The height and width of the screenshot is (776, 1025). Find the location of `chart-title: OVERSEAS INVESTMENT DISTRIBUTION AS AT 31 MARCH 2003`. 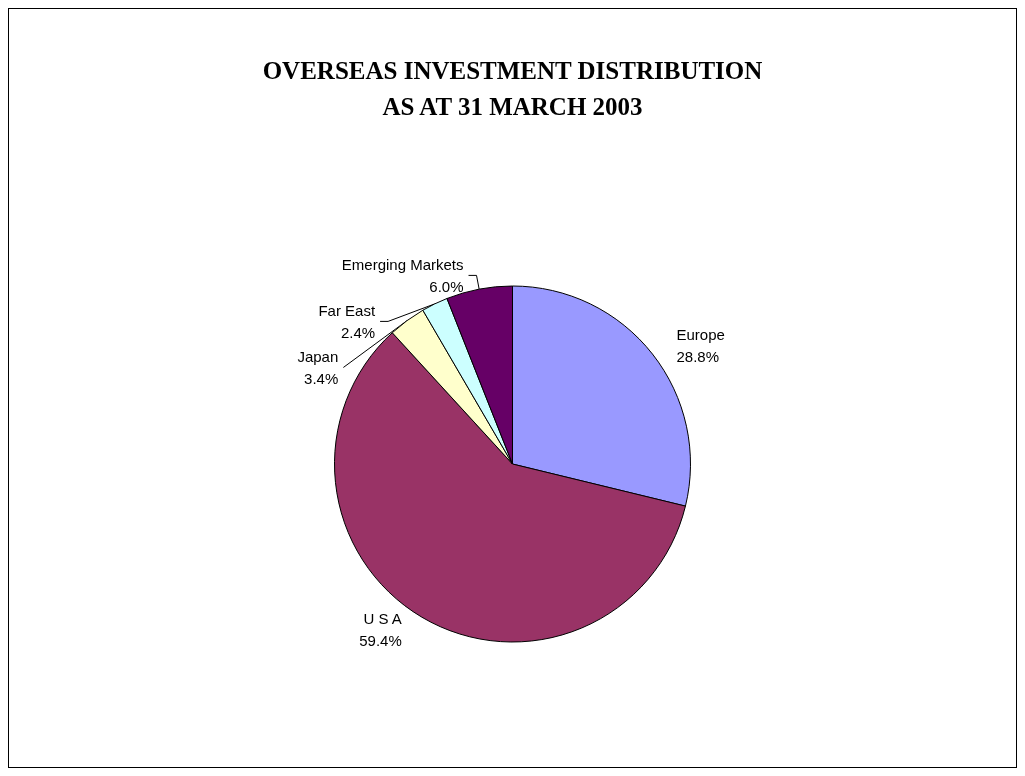

chart-title: OVERSEAS INVESTMENT DISTRIBUTION AS AT 31 MARCH 2003 is located at coordinates (512, 88).